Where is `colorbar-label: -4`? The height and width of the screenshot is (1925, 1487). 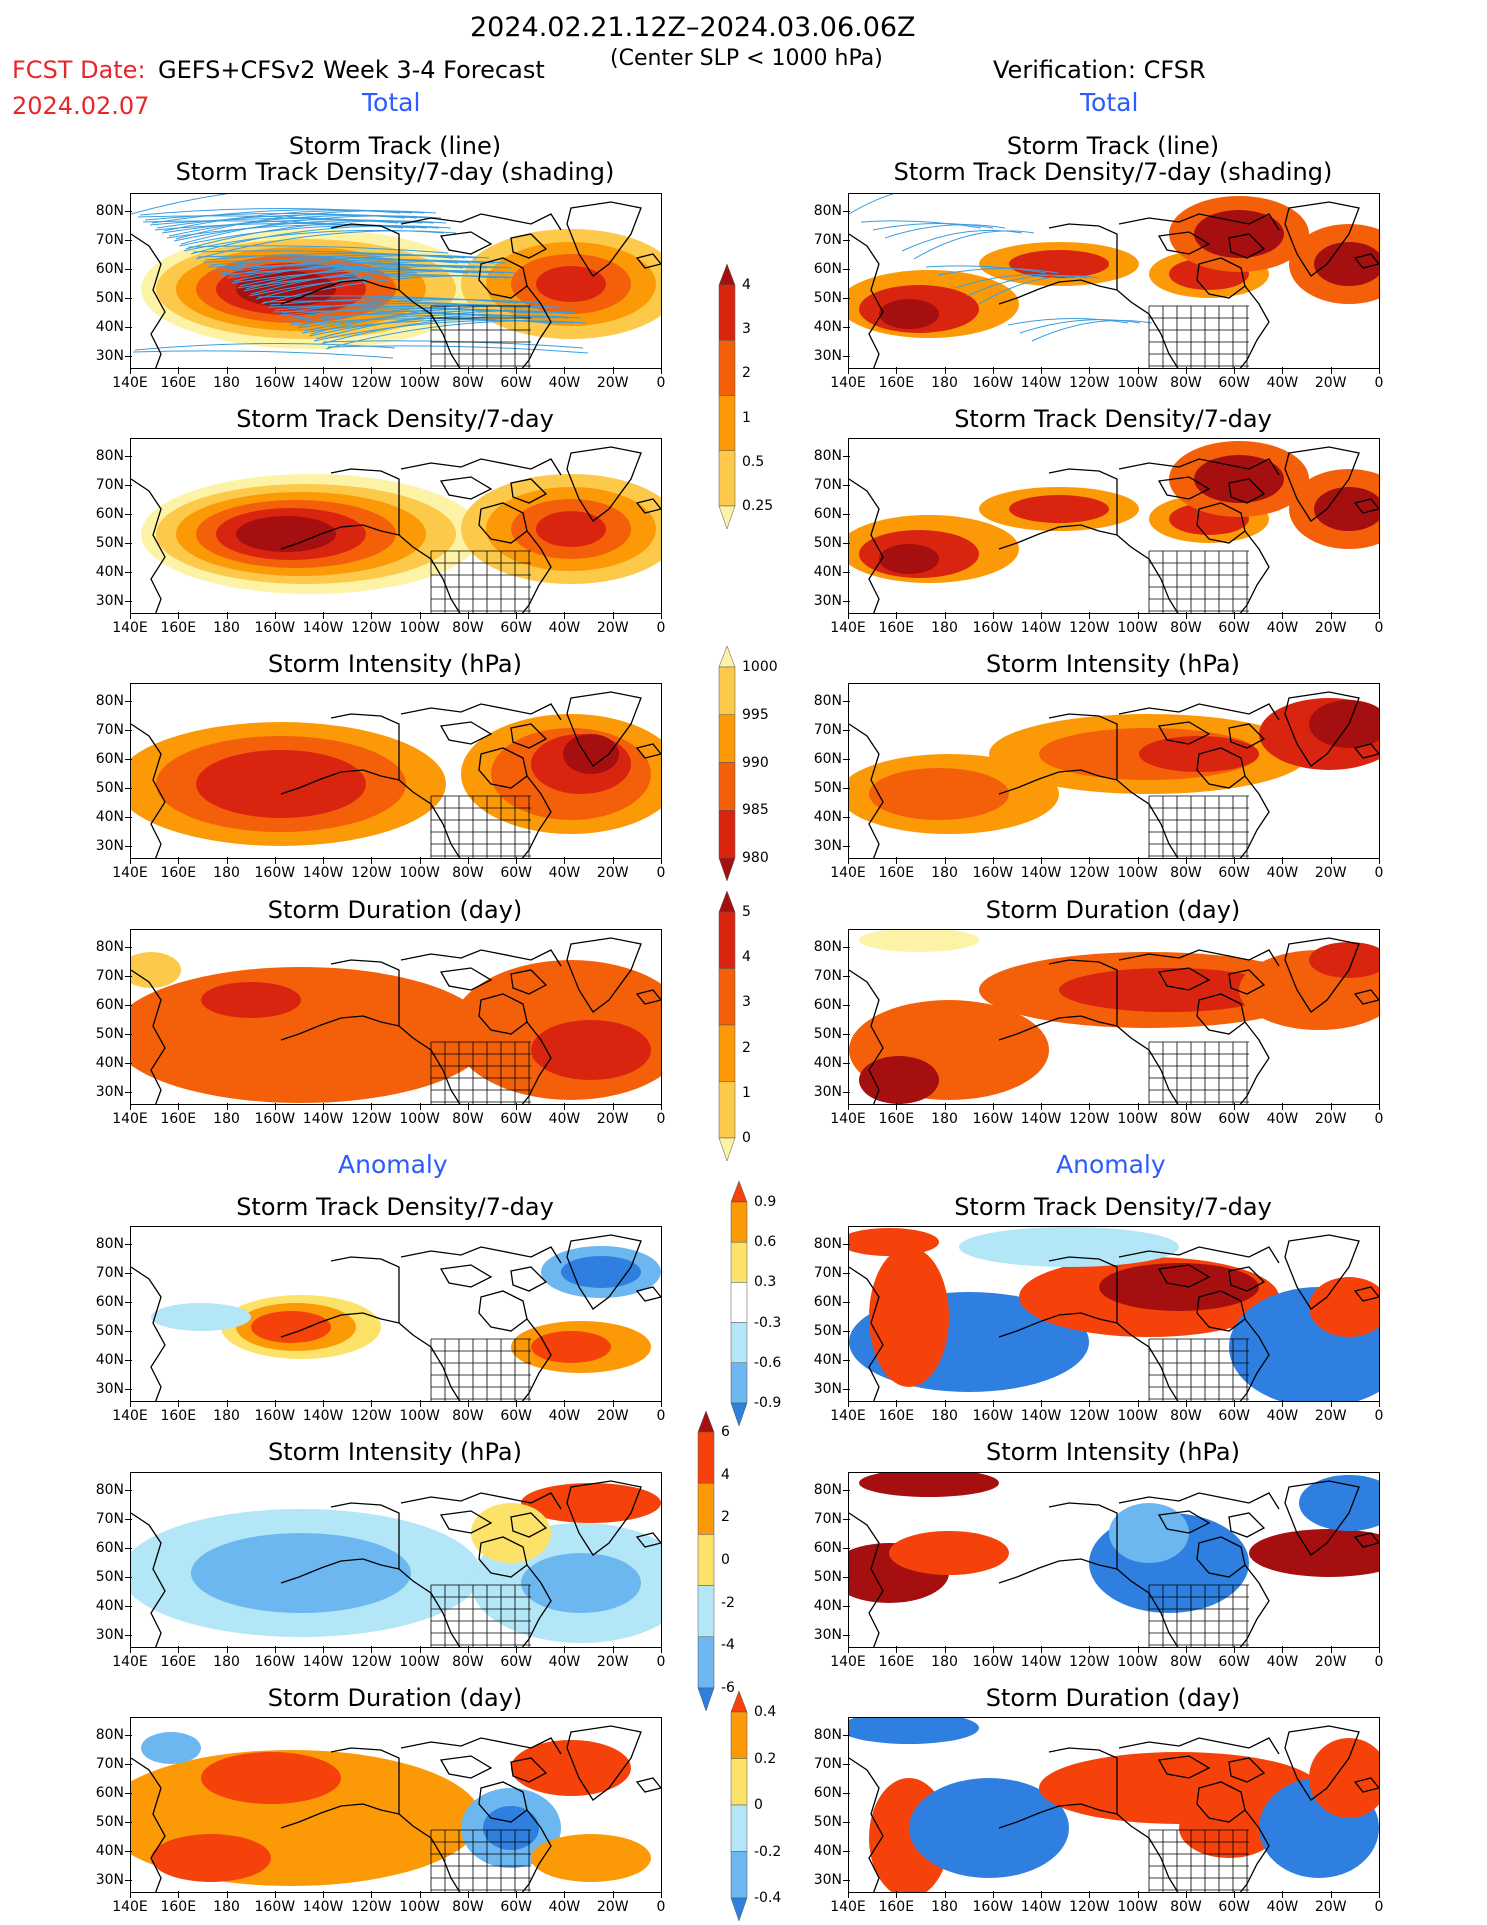 colorbar-label: -4 is located at coordinates (728, 1645).